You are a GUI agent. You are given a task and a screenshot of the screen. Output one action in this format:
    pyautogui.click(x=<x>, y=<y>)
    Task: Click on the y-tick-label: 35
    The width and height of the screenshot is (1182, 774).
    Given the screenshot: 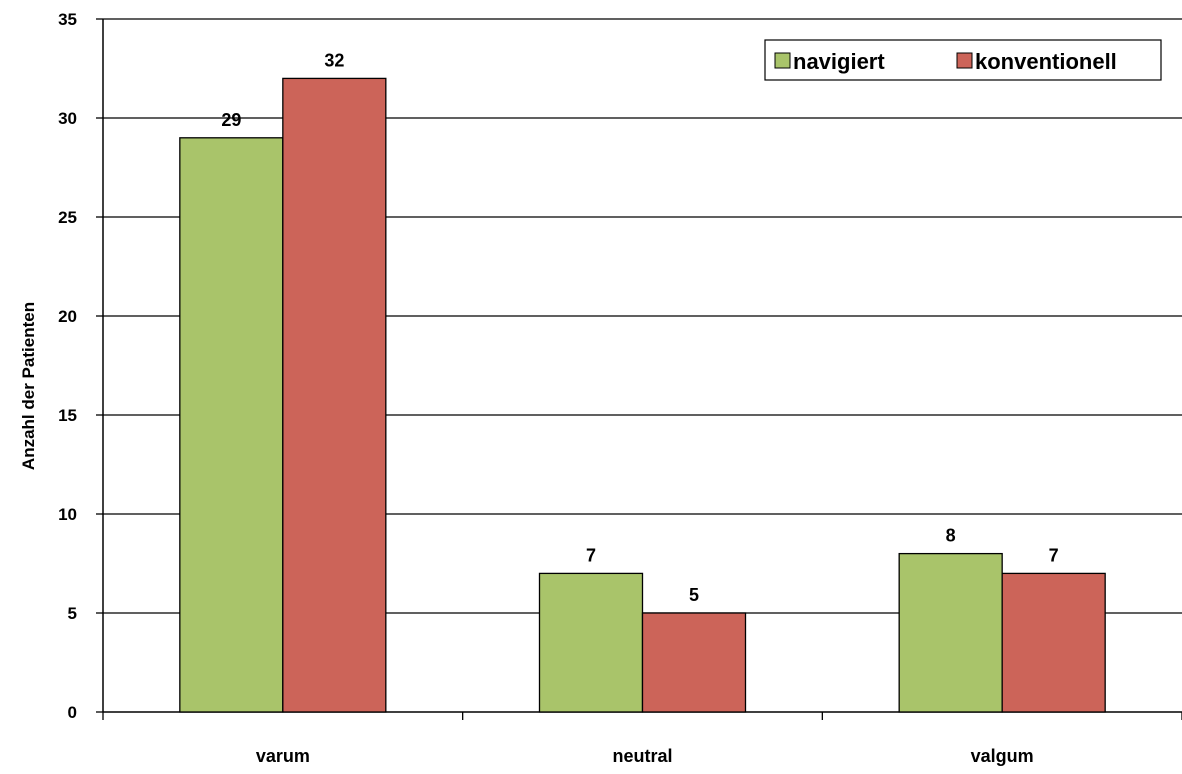 What is the action you would take?
    pyautogui.click(x=67, y=19)
    